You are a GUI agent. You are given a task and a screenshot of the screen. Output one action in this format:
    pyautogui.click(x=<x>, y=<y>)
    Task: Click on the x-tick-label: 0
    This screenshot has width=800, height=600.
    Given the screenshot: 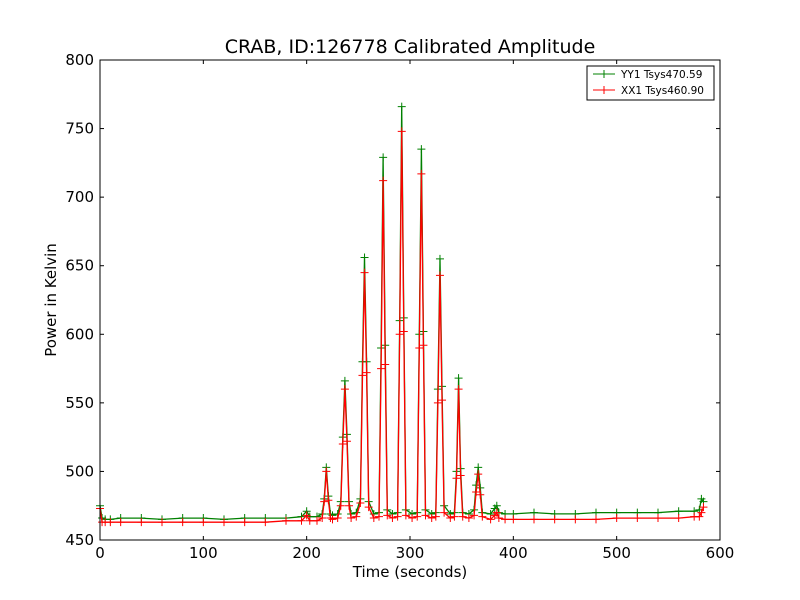 What is the action you would take?
    pyautogui.click(x=100, y=553)
    